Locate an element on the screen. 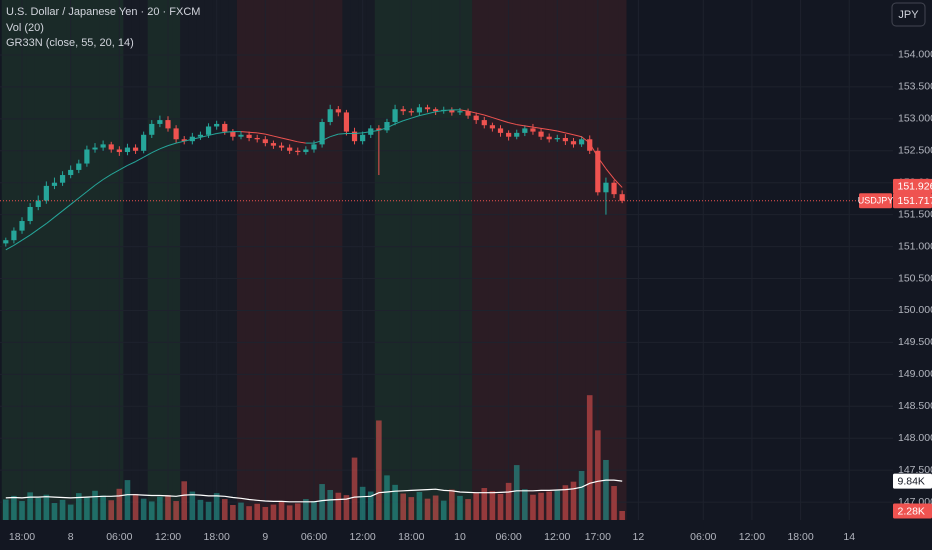 Image resolution: width=932 pixels, height=550 pixels. last-price-tag-box is located at coordinates (912, 201).